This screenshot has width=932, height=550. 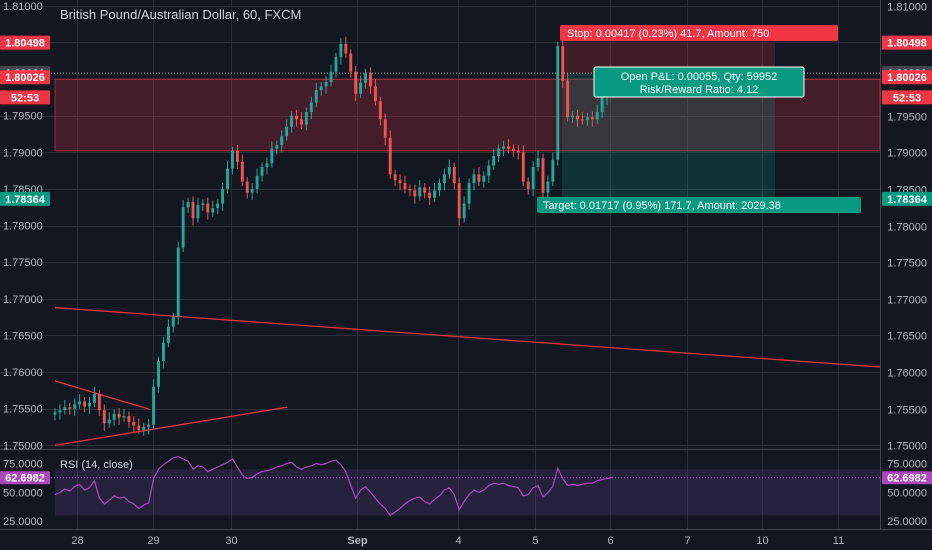 What do you see at coordinates (907, 154) in the screenshot?
I see `price-tick-label: 1.79000` at bounding box center [907, 154].